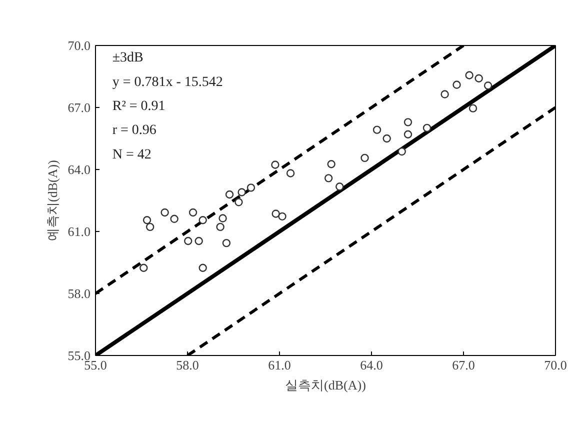 This screenshot has height=424, width=584. Describe the element at coordinates (79, 231) in the screenshot. I see `y-tick-label: 61.0` at that location.